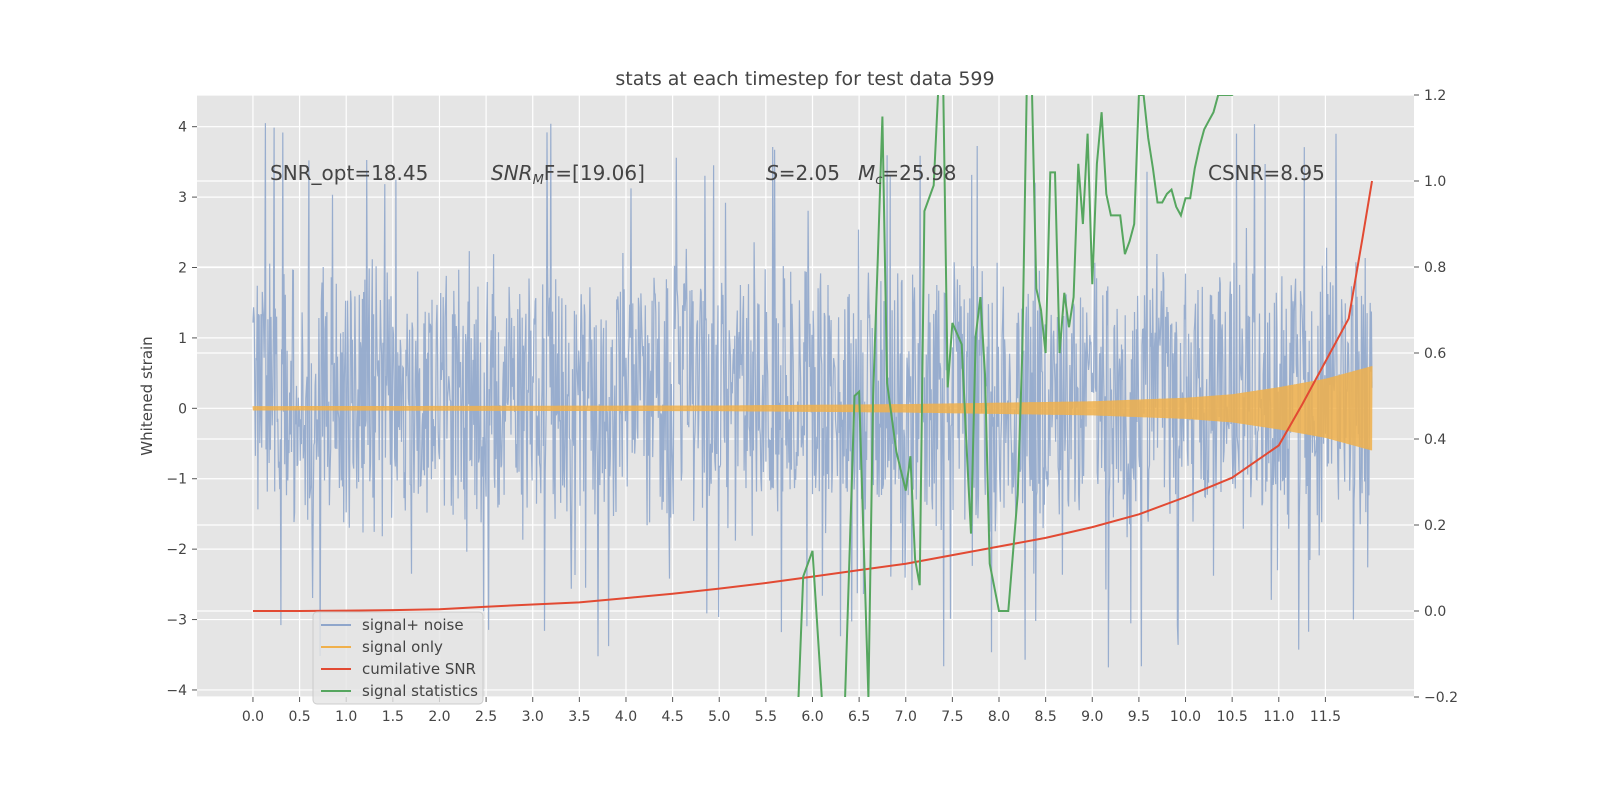 Image resolution: width=1600 pixels, height=800 pixels. Describe the element at coordinates (719, 717) in the screenshot. I see `x-tick-label: 5.0` at that location.